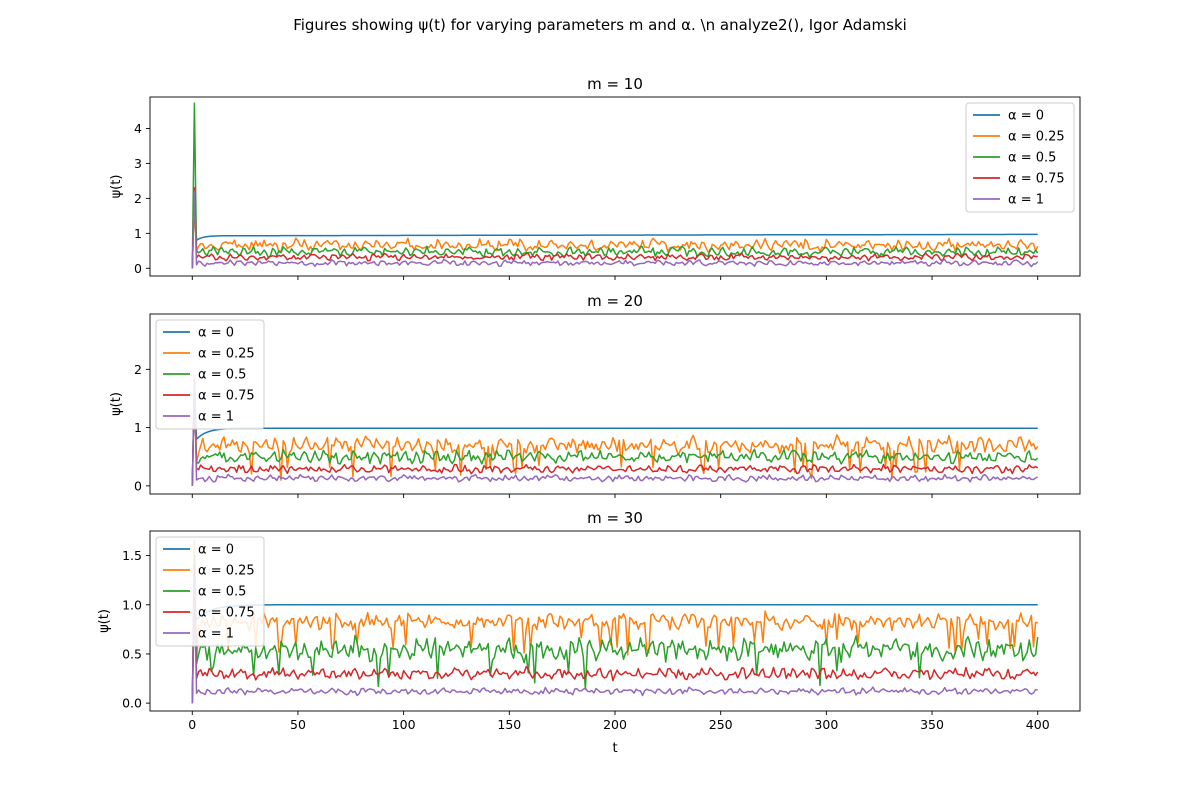  What do you see at coordinates (192, 724) in the screenshot?
I see `x-tick-label: 0` at bounding box center [192, 724].